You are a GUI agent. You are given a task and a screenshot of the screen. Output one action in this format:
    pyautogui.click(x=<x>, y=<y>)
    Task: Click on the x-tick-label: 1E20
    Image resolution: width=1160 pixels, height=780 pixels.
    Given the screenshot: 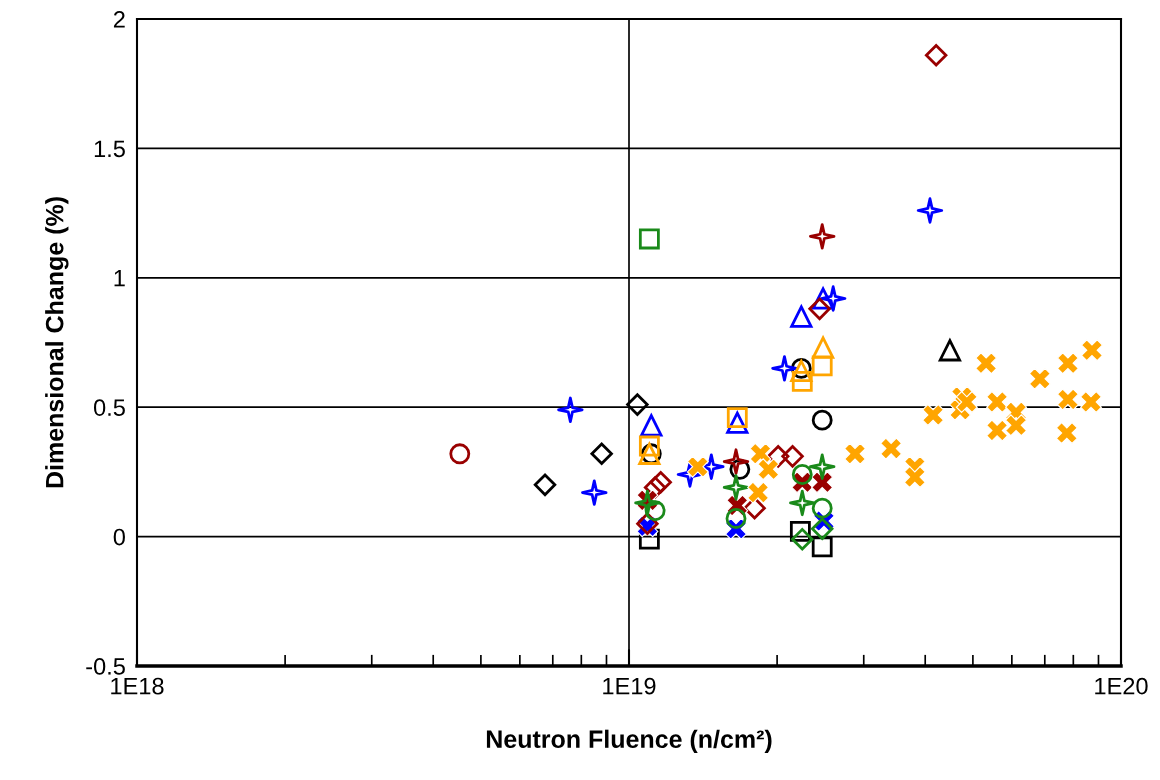 What is the action you would take?
    pyautogui.click(x=1121, y=686)
    